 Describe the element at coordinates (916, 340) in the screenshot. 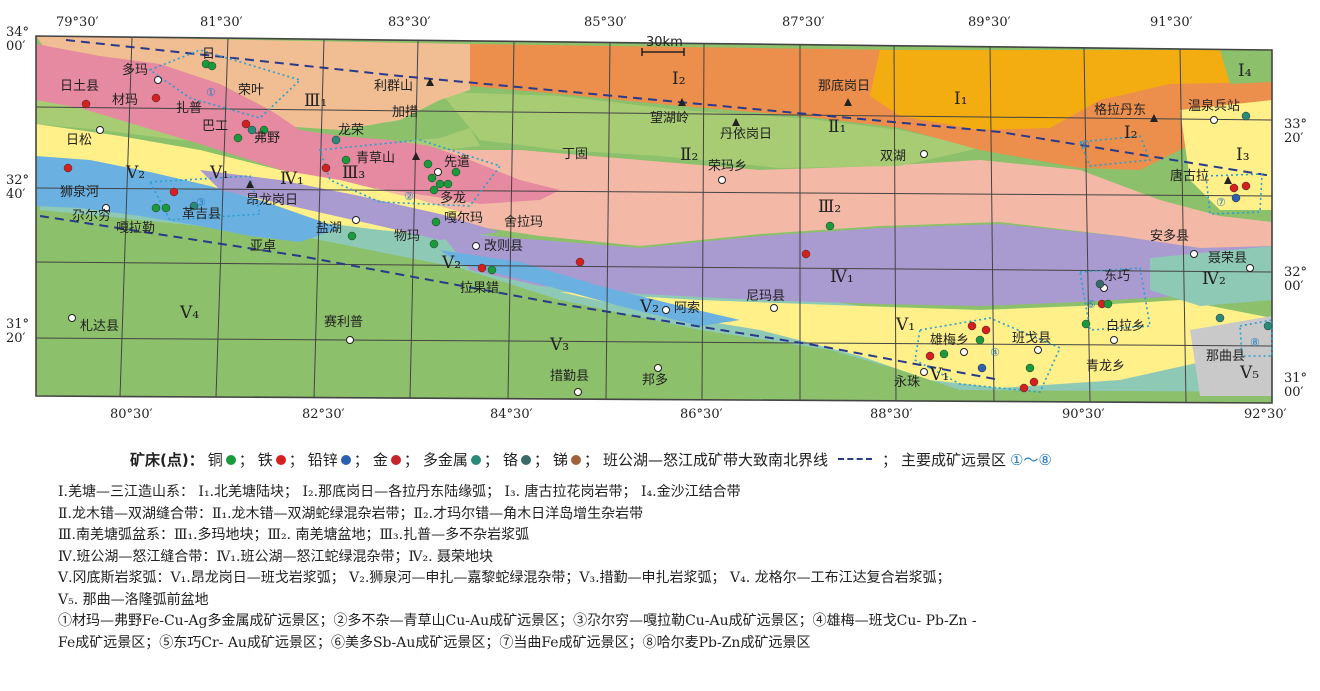

I see `unit-v1-area` at that location.